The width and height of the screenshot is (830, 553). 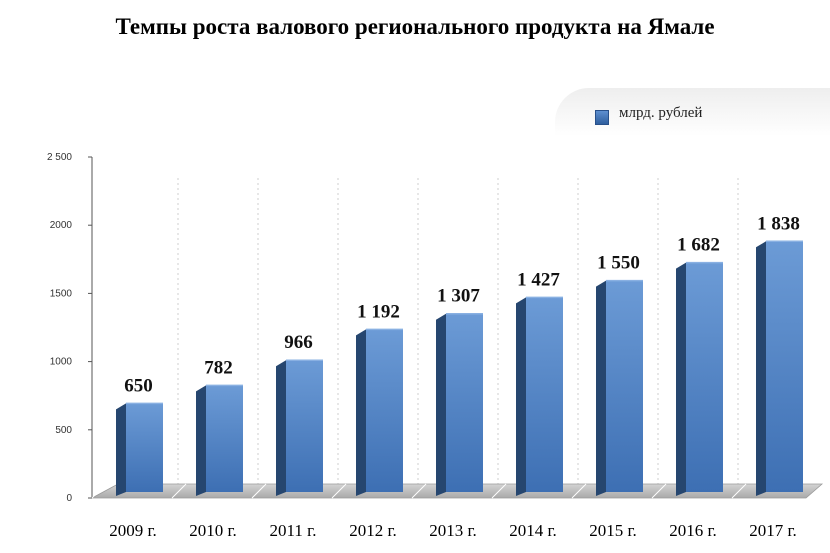 What do you see at coordinates (59, 157) in the screenshot?
I see `y-tick-label: 2 500` at bounding box center [59, 157].